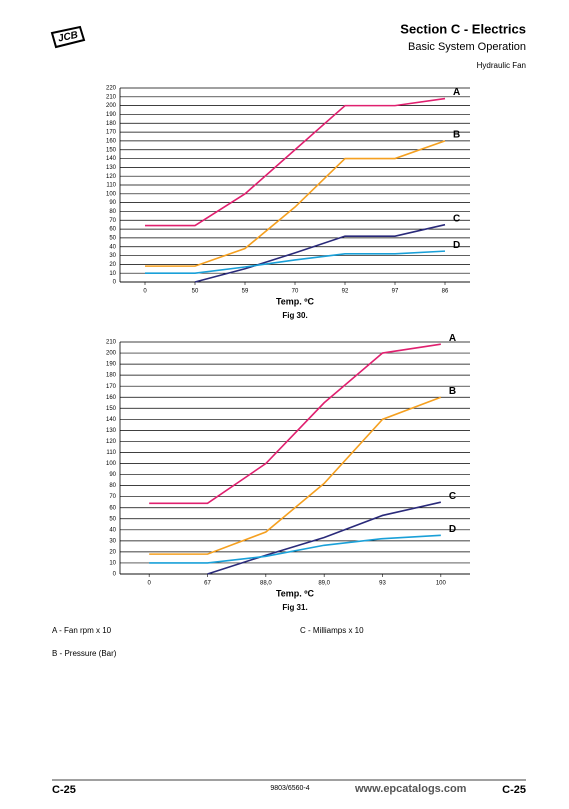 The width and height of the screenshot is (569, 809). What do you see at coordinates (289, 788) in the screenshot?
I see `doc-number: 9803/6560-4` at bounding box center [289, 788].